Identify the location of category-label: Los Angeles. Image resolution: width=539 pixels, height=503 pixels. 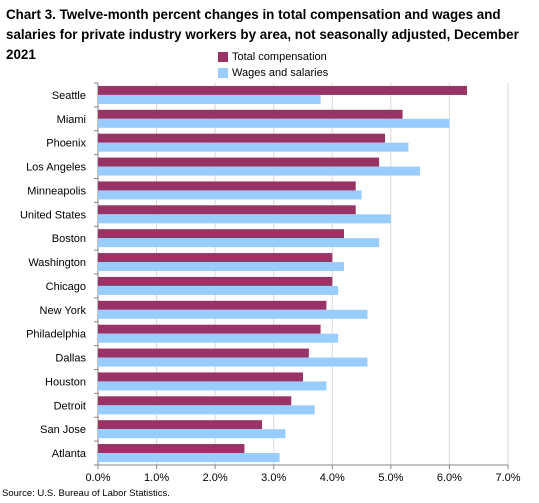
(56, 168).